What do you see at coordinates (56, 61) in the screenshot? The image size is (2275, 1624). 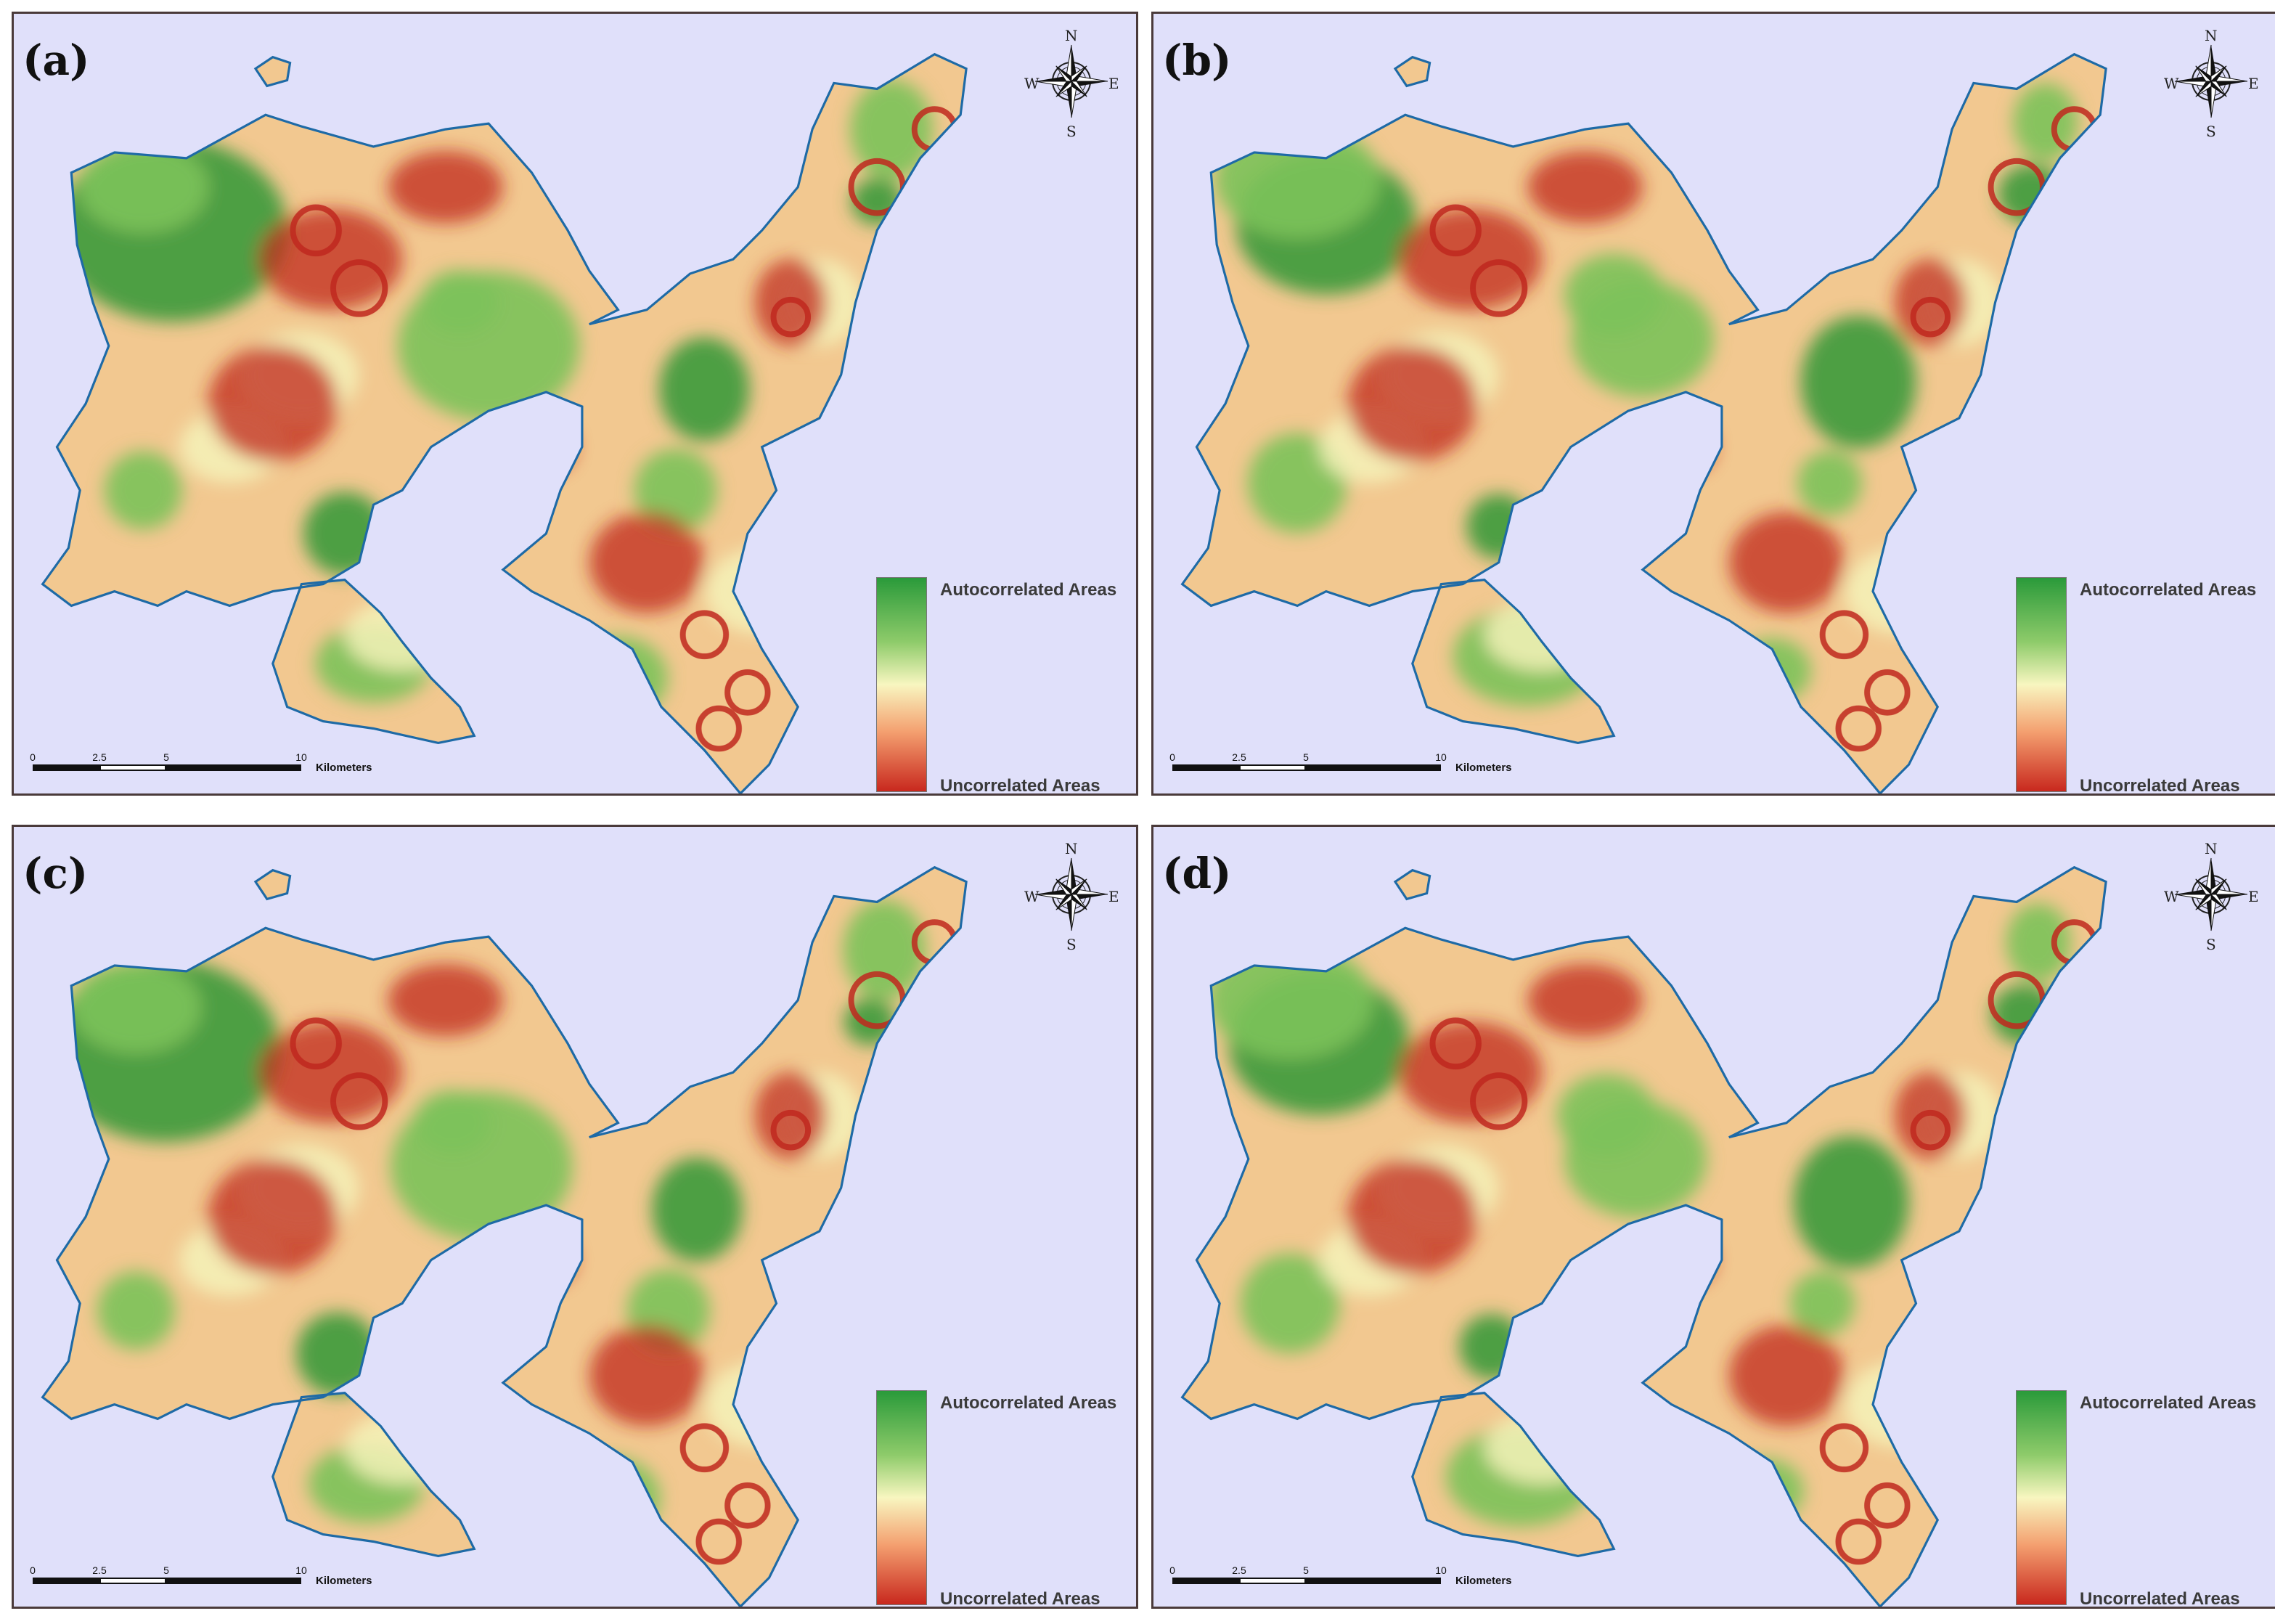 I see `panel-label: (a)` at bounding box center [56, 61].